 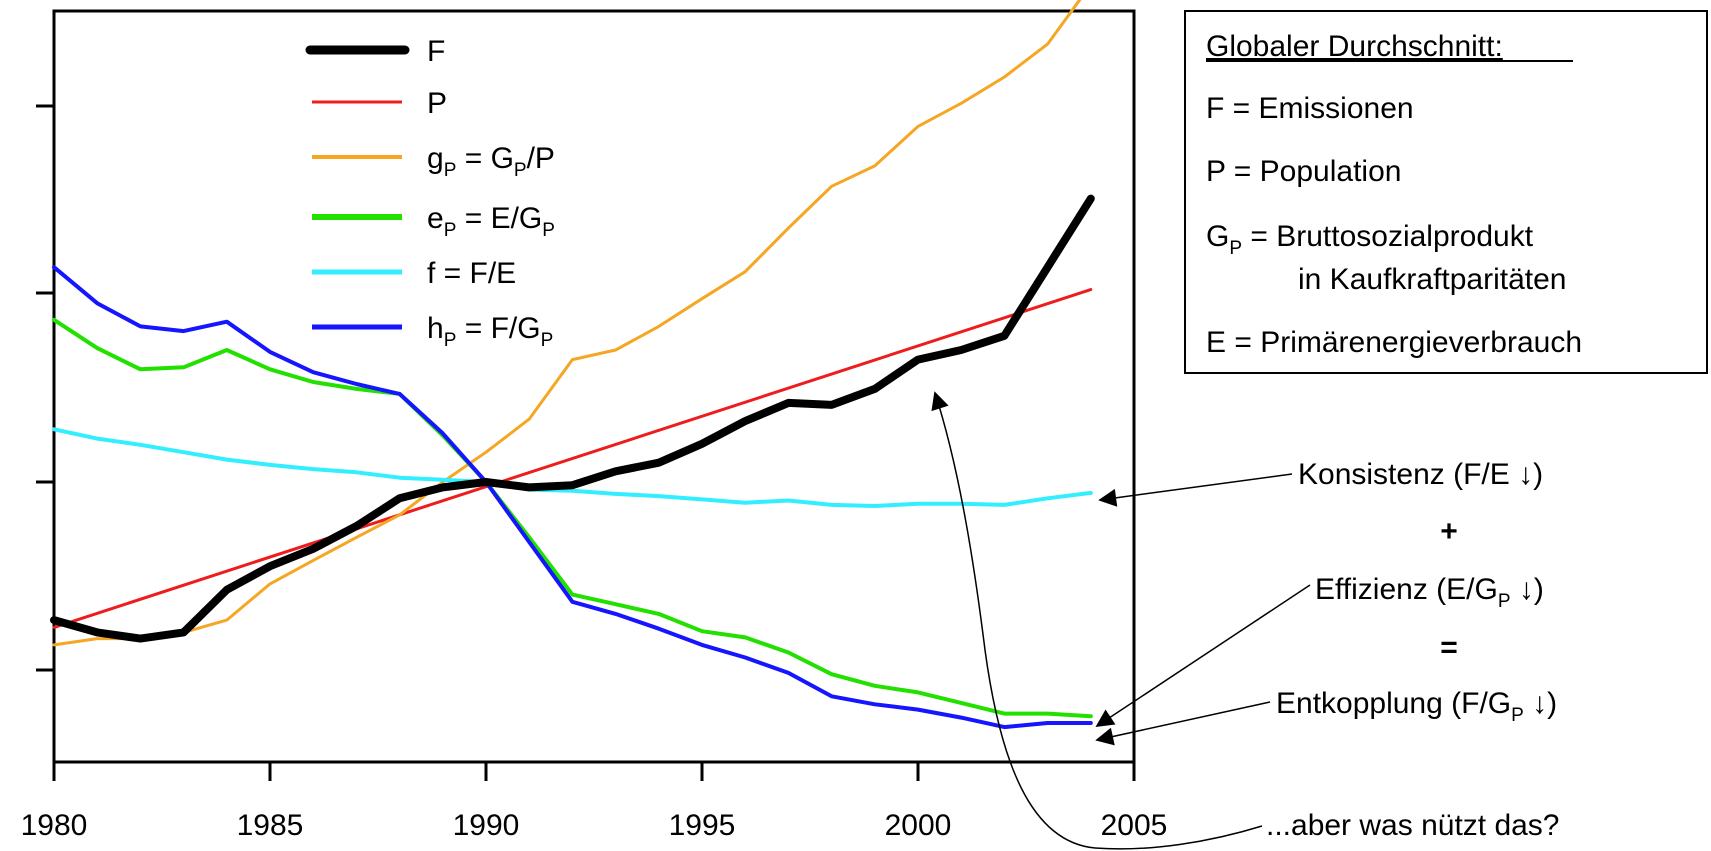 What do you see at coordinates (471, 273) in the screenshot?
I see `legend-label-f: f = F/E` at bounding box center [471, 273].